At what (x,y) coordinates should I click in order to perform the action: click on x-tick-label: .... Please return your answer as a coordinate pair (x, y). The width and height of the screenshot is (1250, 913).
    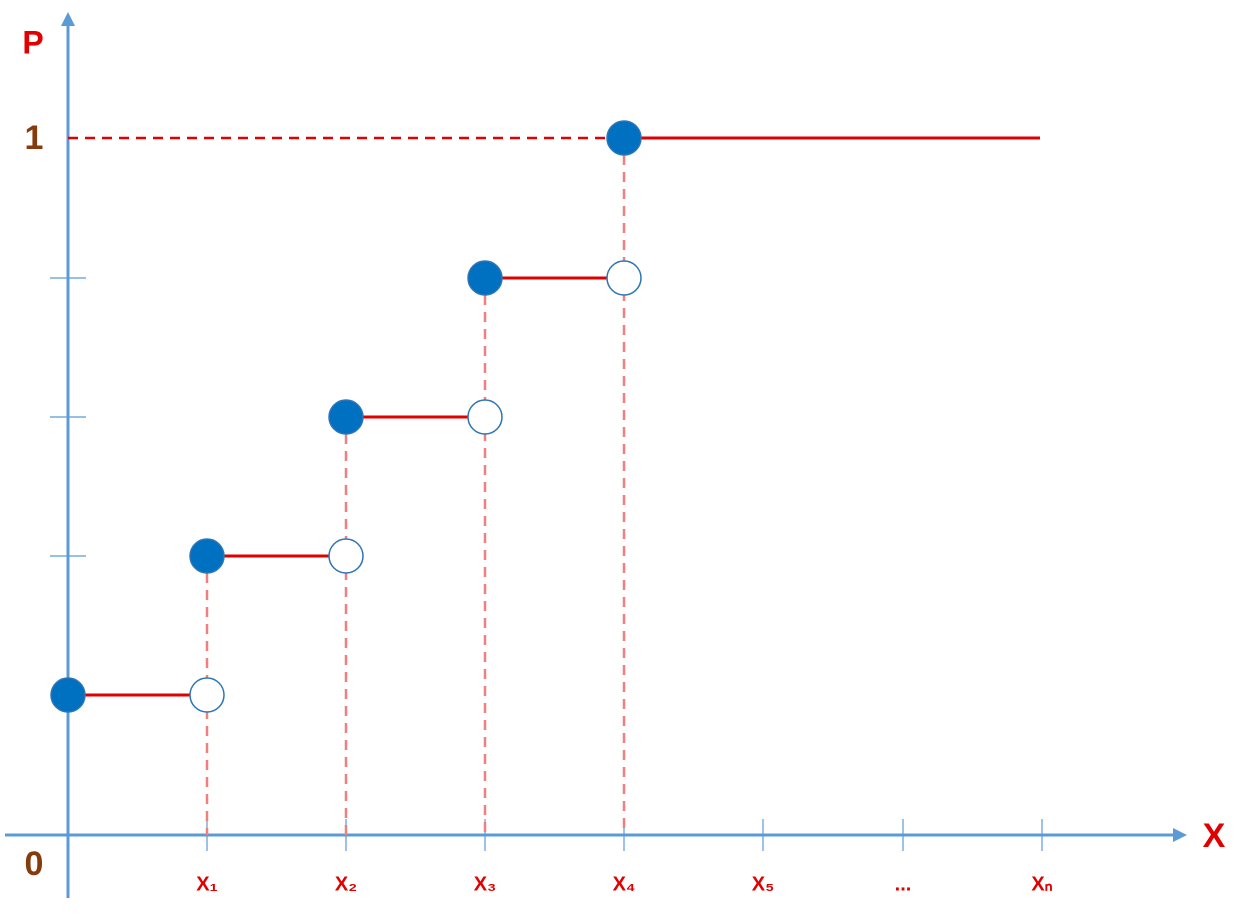
    Looking at the image, I should click on (903, 884).